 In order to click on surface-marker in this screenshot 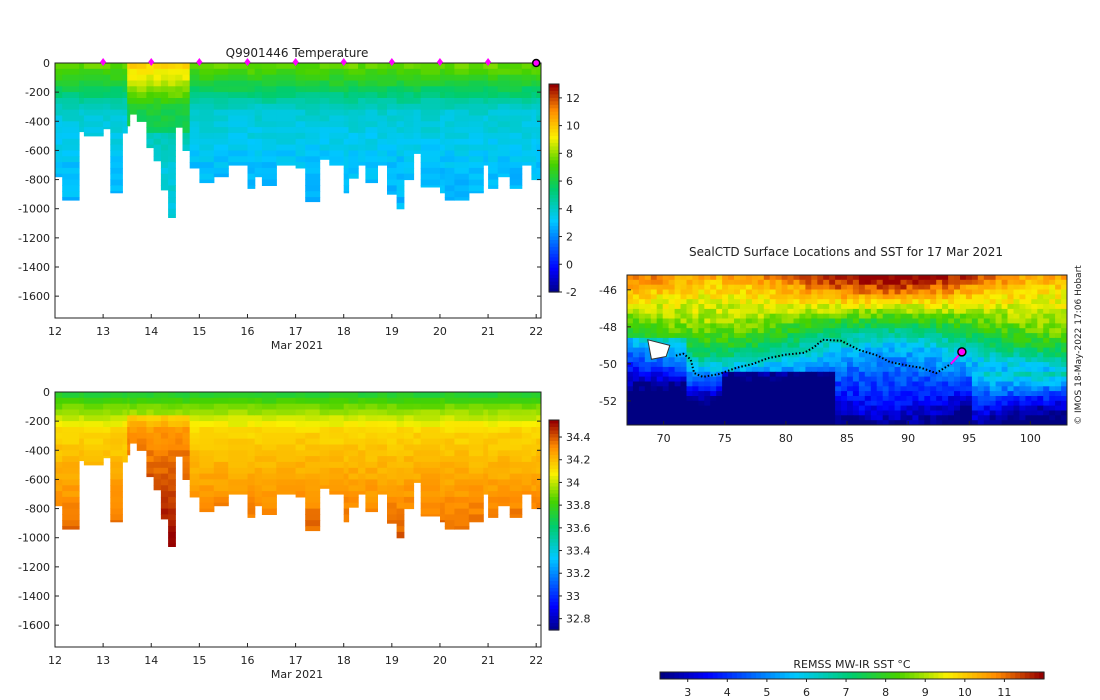, I will do `click(439, 62)`.